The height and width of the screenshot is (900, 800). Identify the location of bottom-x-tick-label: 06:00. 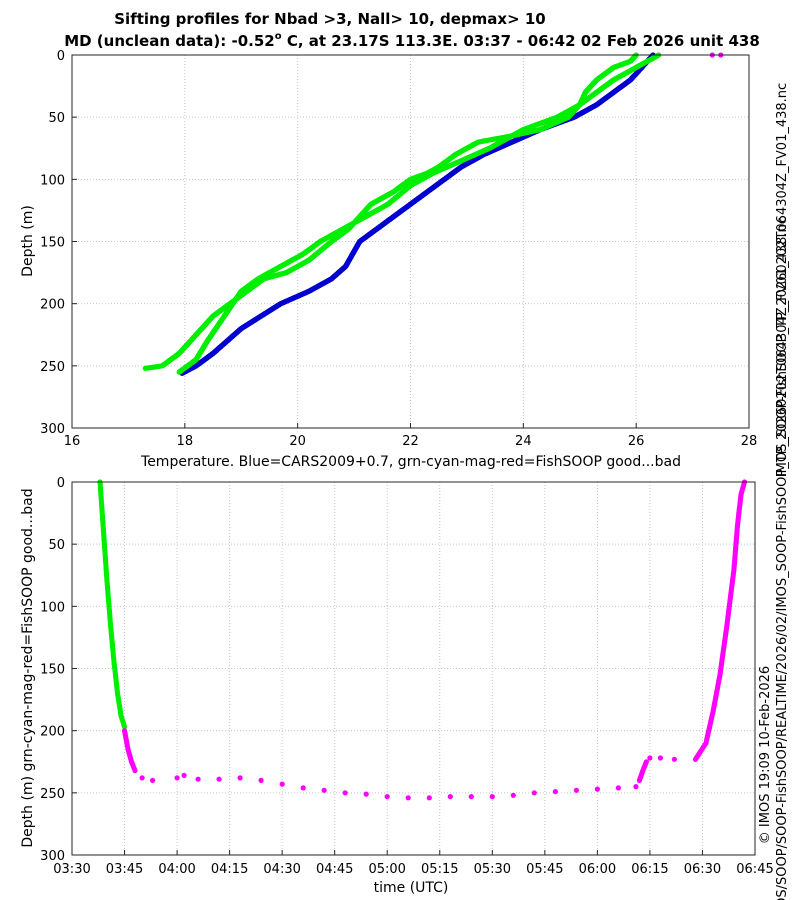
(597, 869).